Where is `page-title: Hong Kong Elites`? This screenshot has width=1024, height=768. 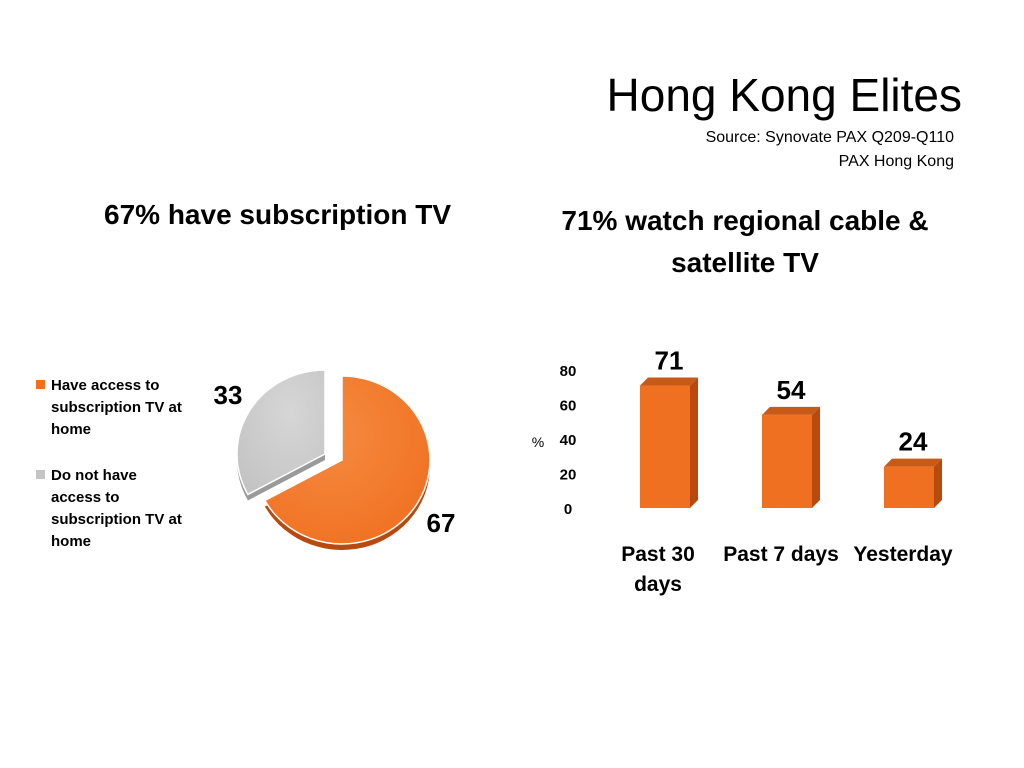
page-title: Hong Kong Elites is located at coordinates (784, 95).